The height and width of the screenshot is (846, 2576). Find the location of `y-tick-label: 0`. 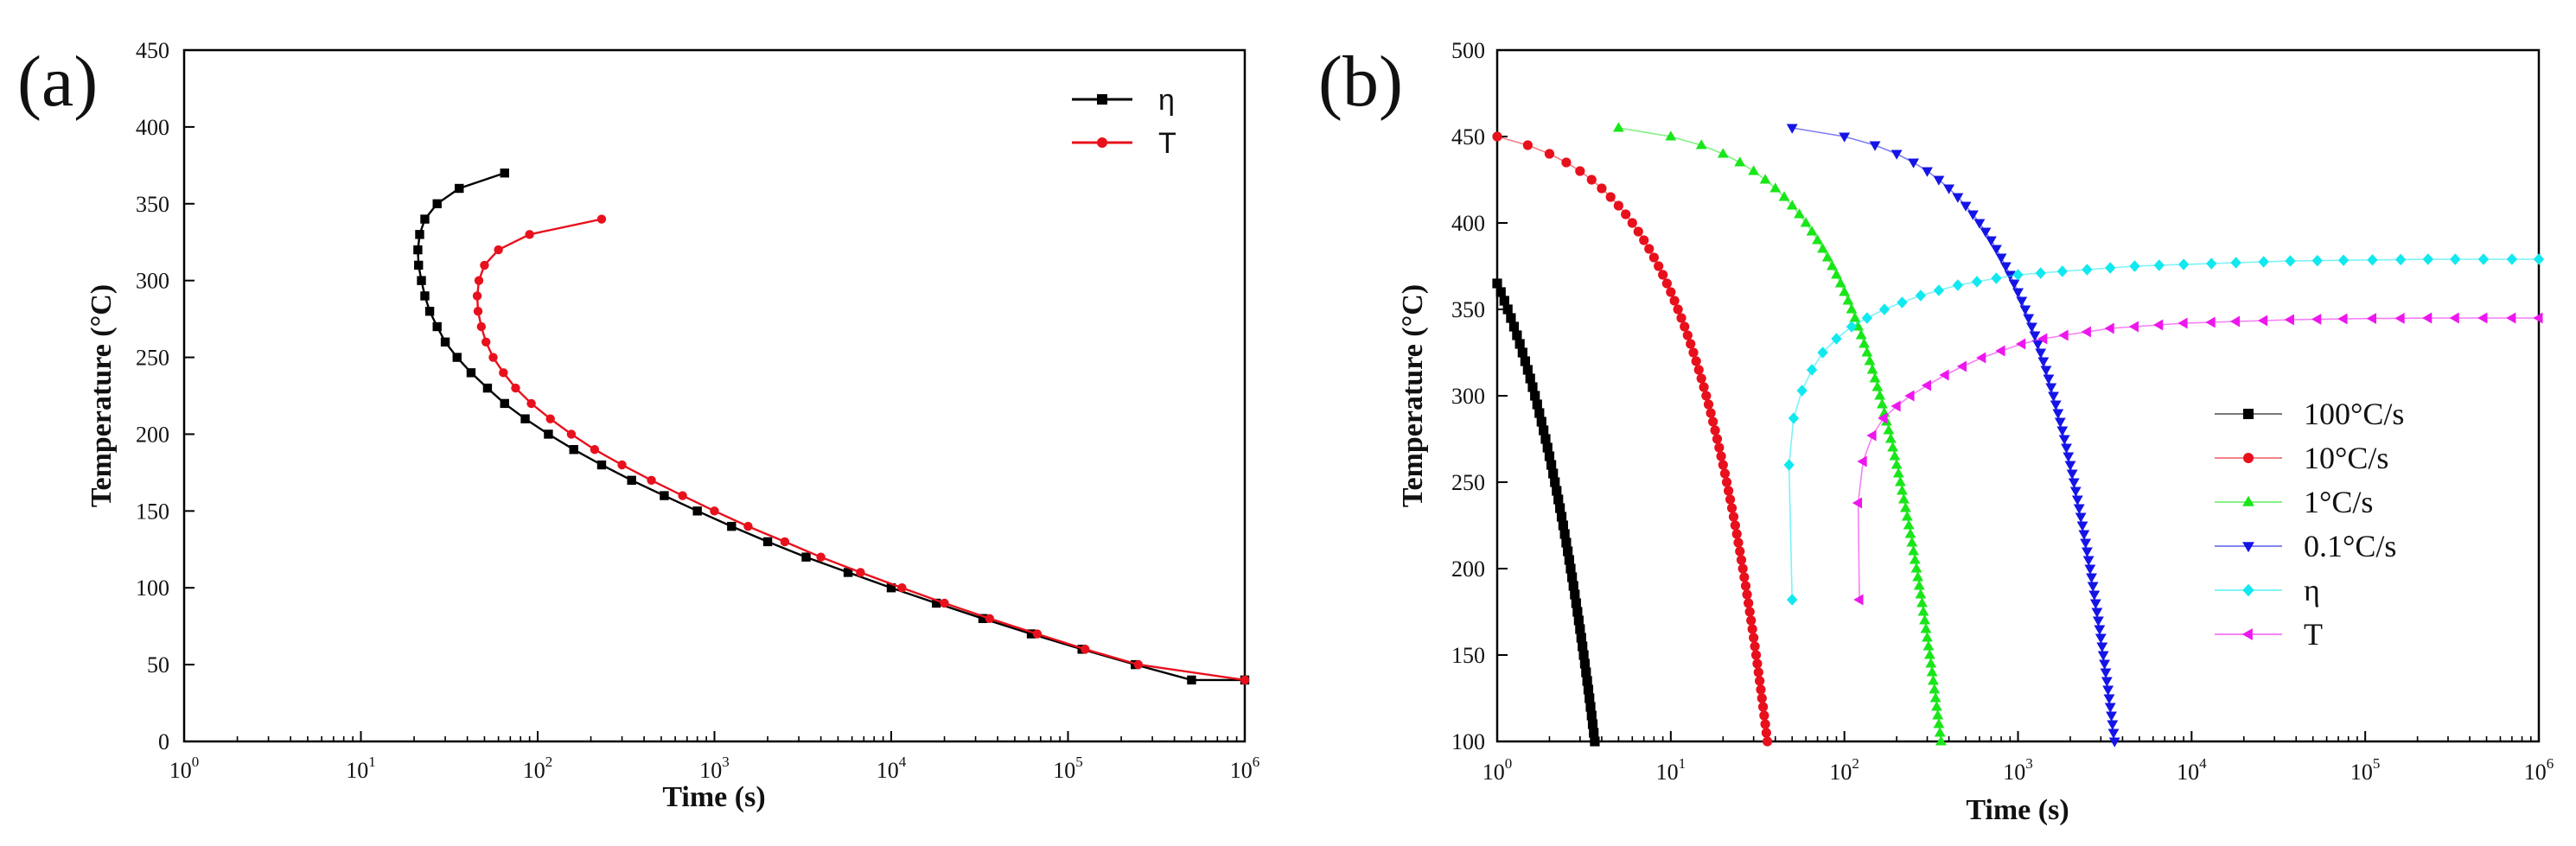

y-tick-label: 0 is located at coordinates (163, 741).